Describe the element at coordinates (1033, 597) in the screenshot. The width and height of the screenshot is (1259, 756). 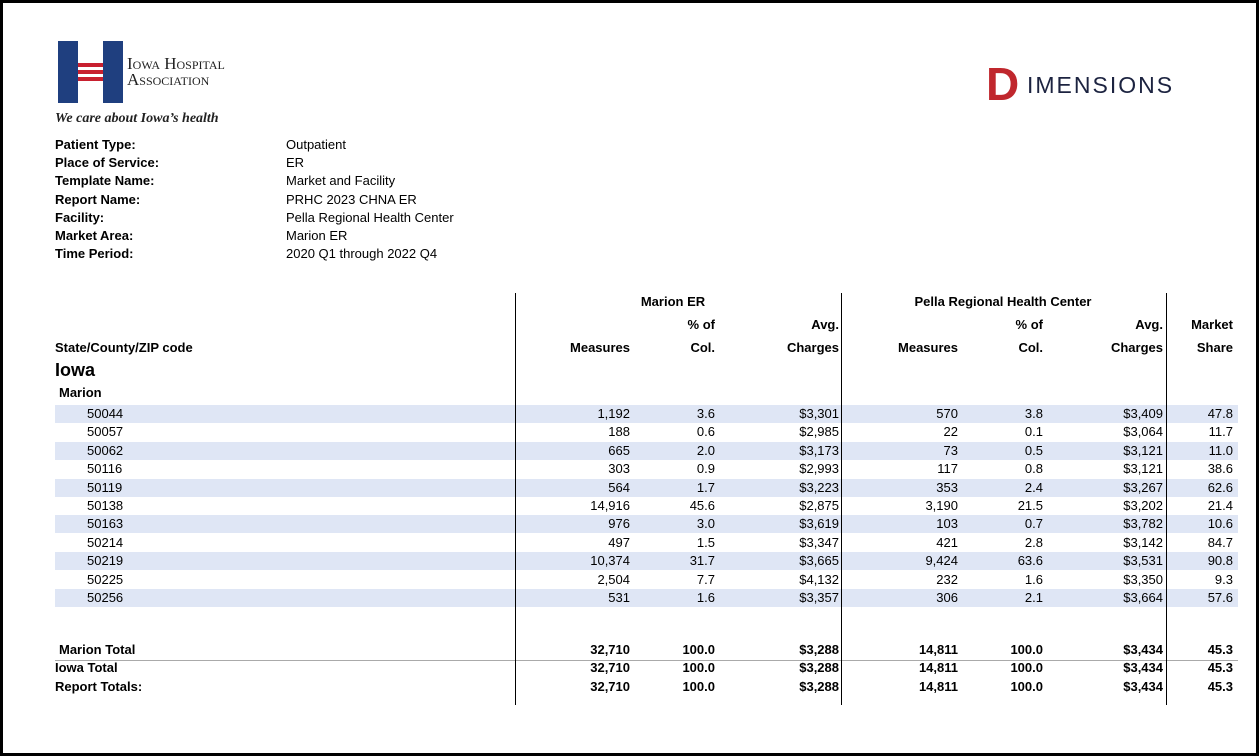
I see `cell: 2.1` at that location.